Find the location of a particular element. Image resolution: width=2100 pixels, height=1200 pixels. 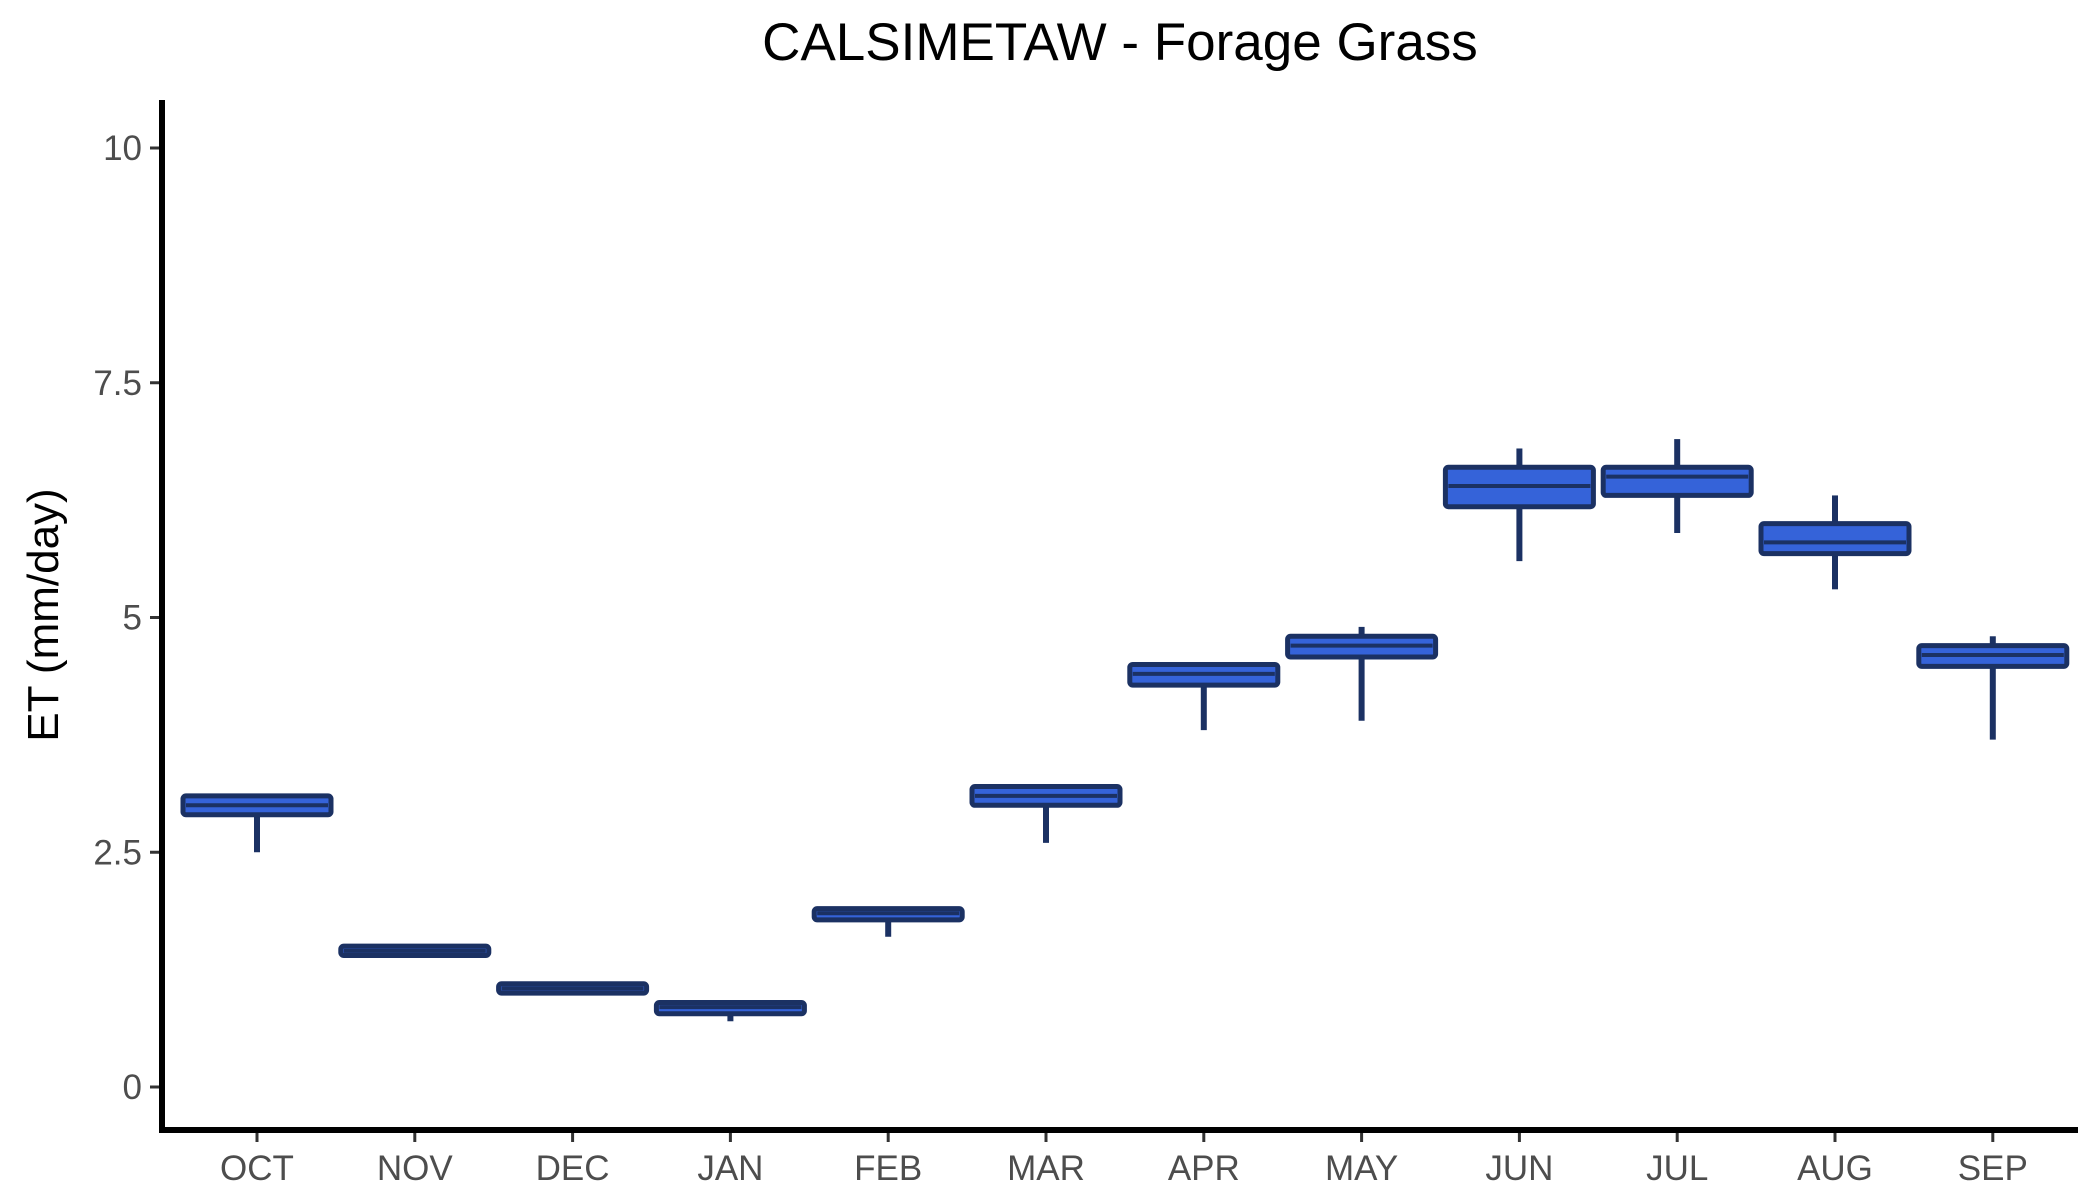

box-aug is located at coordinates (1835, 542).